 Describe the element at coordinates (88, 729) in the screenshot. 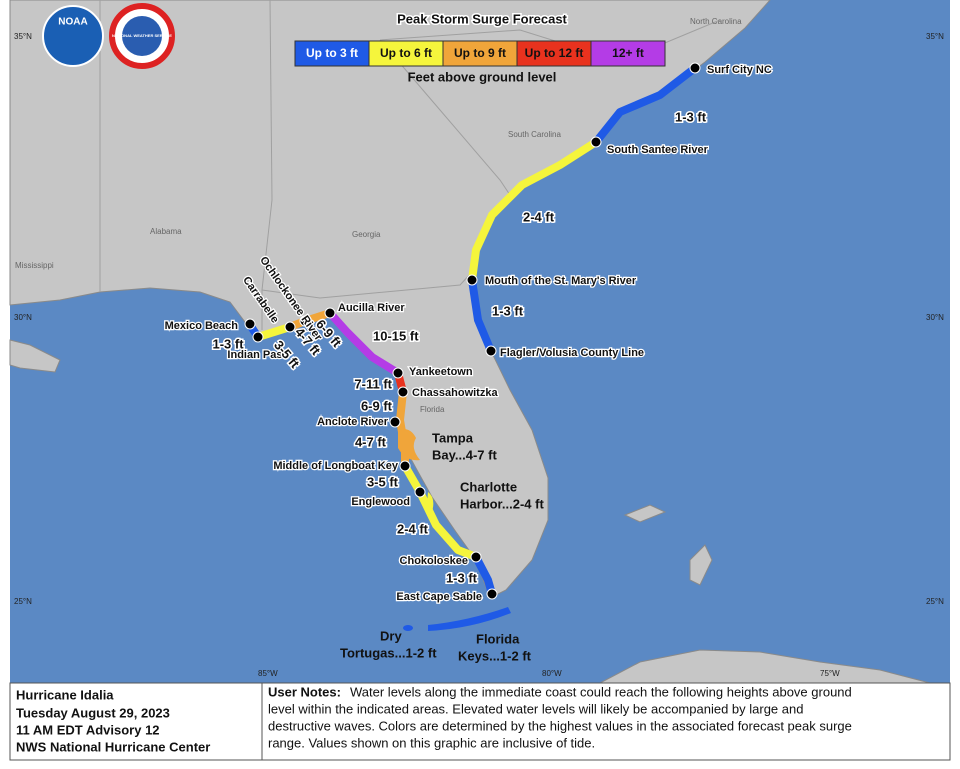

I see `storm-info: 11 AM EDT Advisory 12` at that location.